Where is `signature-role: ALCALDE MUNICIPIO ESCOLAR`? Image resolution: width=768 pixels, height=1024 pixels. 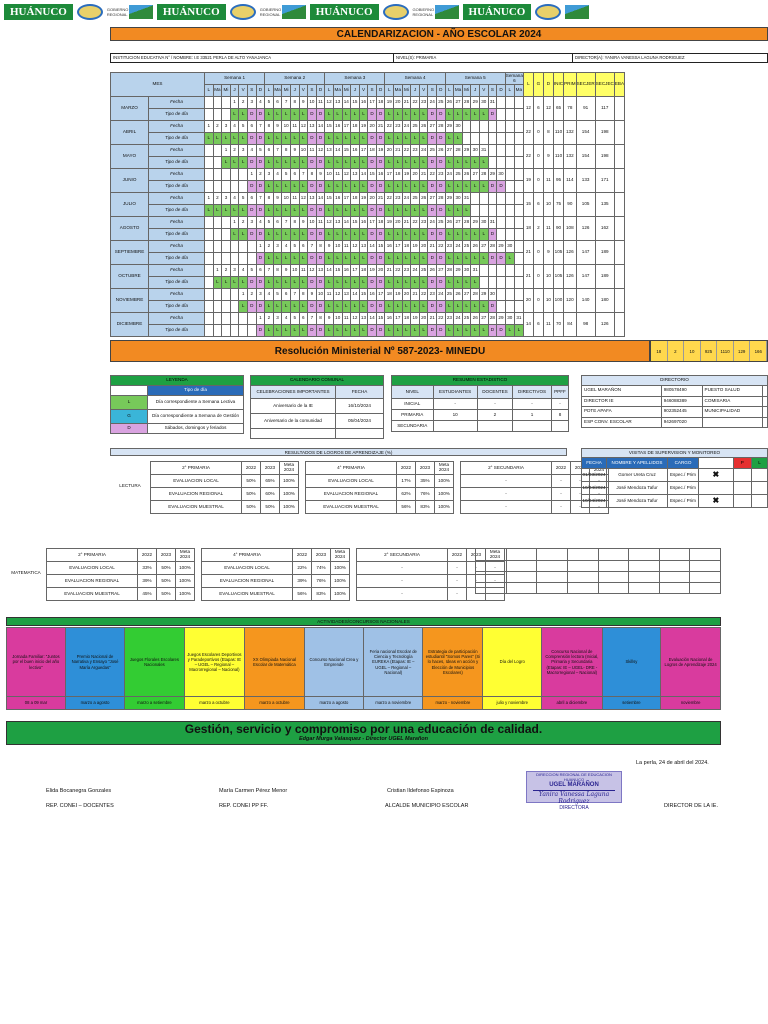
signature-role: ALCALDE MUNICIPIO ESCOLAR is located at coordinates (427, 806).